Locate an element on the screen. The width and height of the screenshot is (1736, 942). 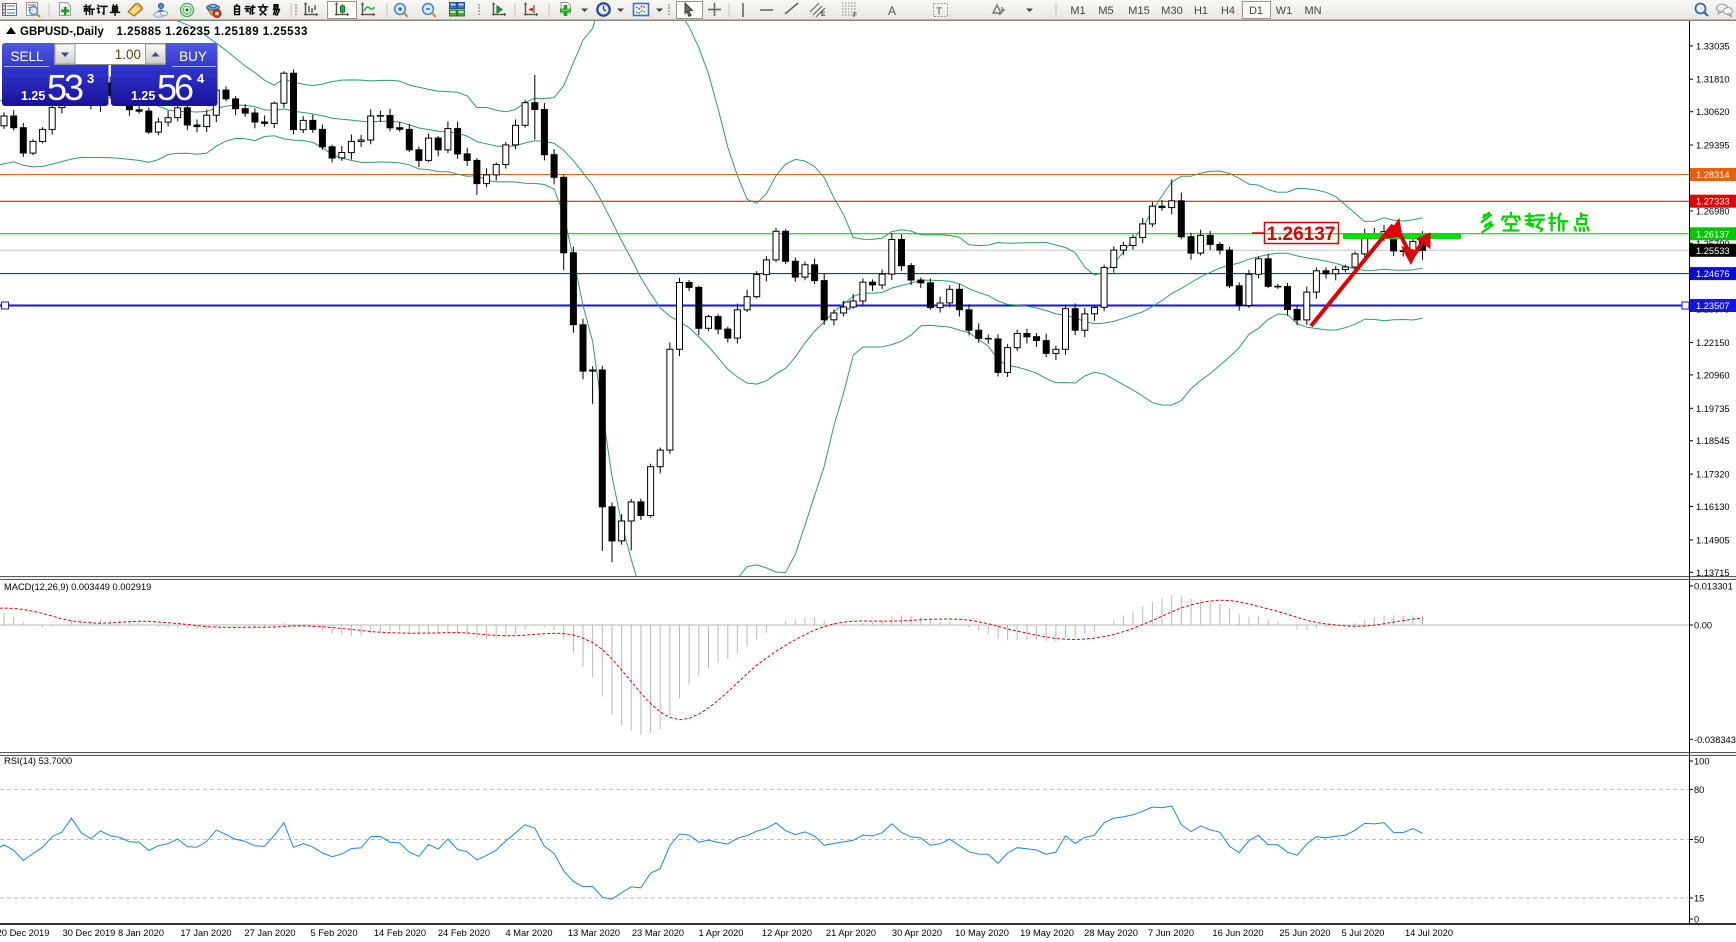
svg-text: 1.25533 is located at coordinates (1713, 251).